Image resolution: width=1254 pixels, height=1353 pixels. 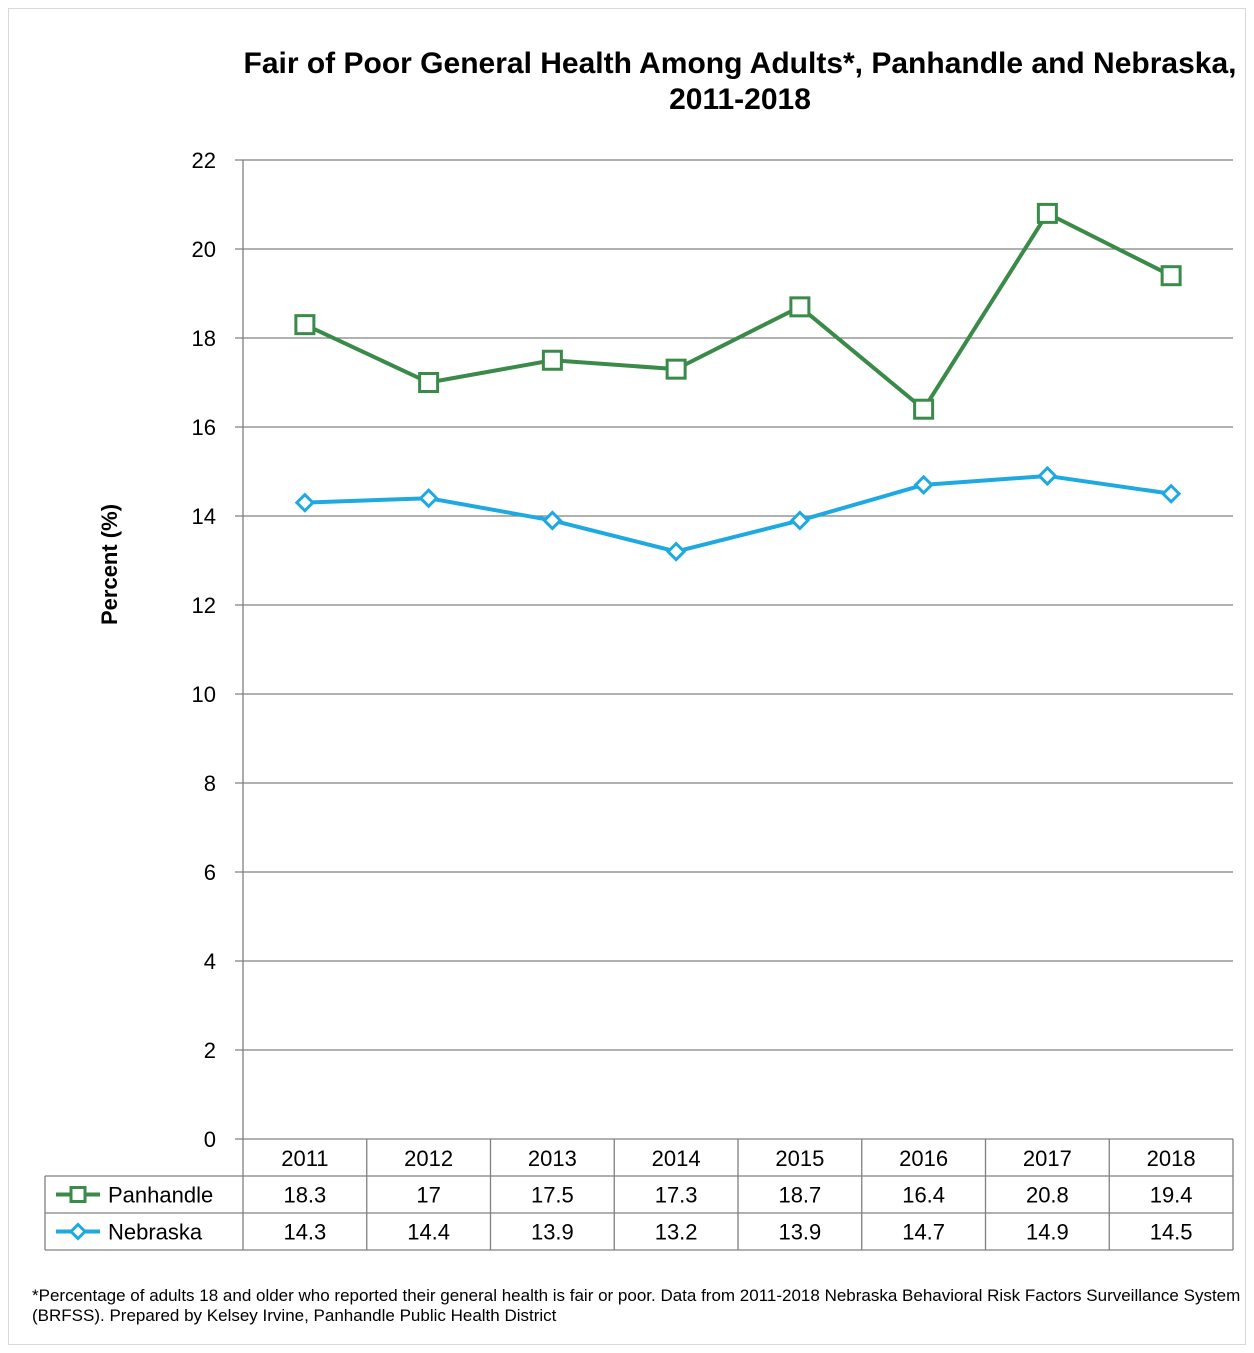 I want to click on table-value-panhandle-2016: 16.4, so click(x=923, y=1195).